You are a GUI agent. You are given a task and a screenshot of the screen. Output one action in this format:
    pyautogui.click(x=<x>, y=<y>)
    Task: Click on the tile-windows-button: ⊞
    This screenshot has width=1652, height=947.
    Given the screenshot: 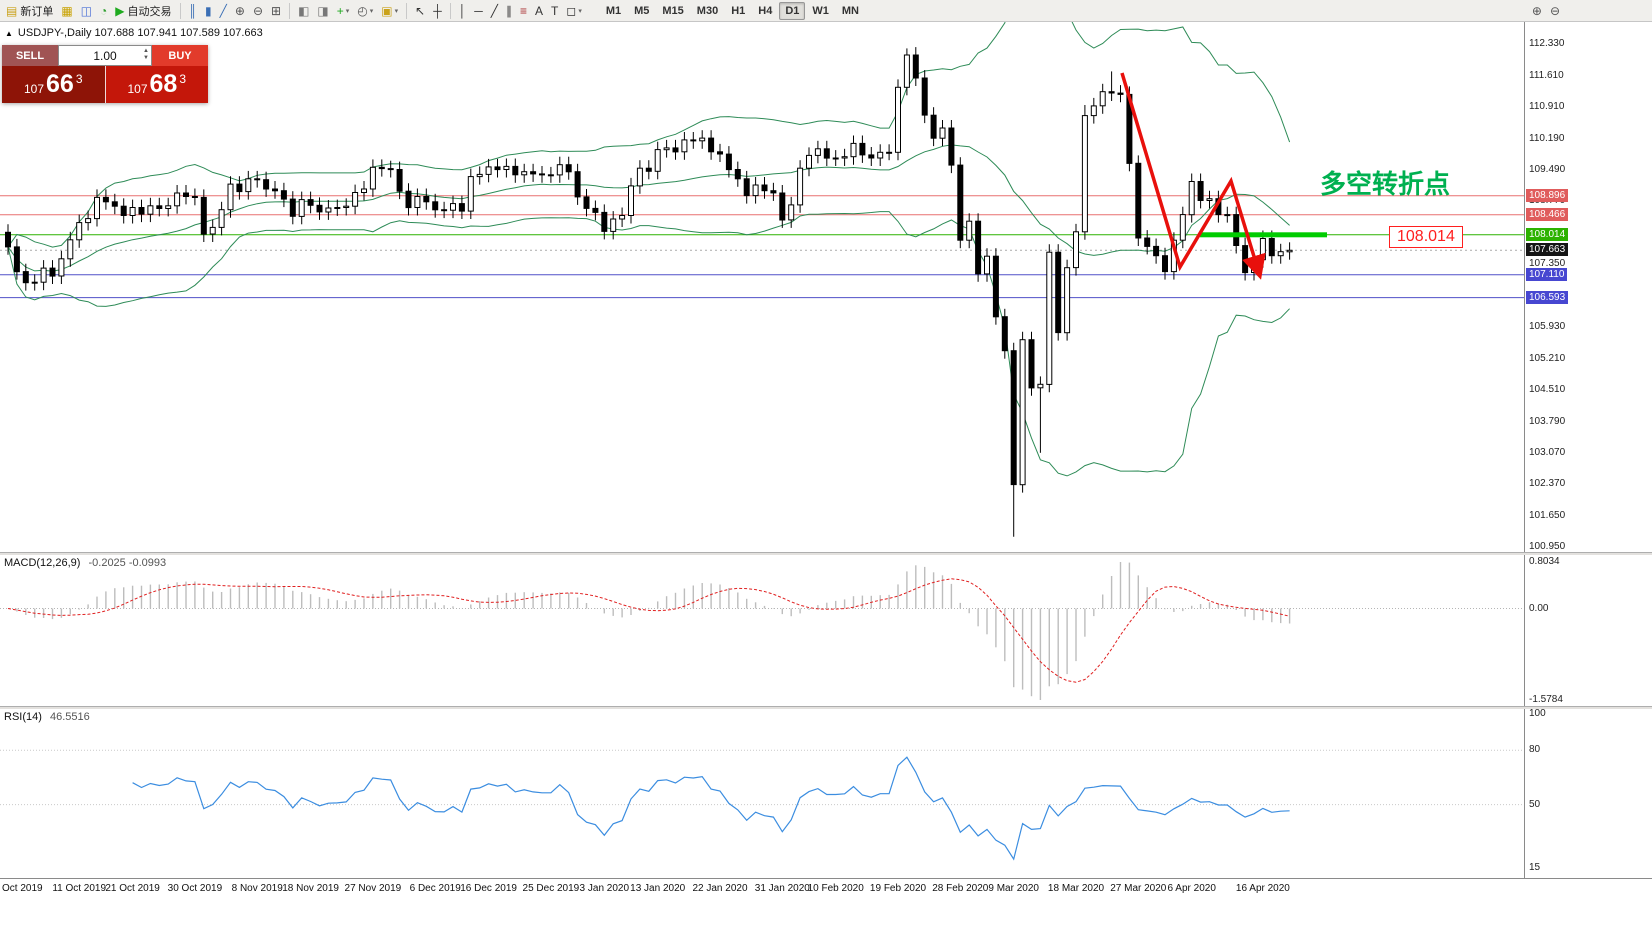 What is the action you would take?
    pyautogui.click(x=276, y=11)
    